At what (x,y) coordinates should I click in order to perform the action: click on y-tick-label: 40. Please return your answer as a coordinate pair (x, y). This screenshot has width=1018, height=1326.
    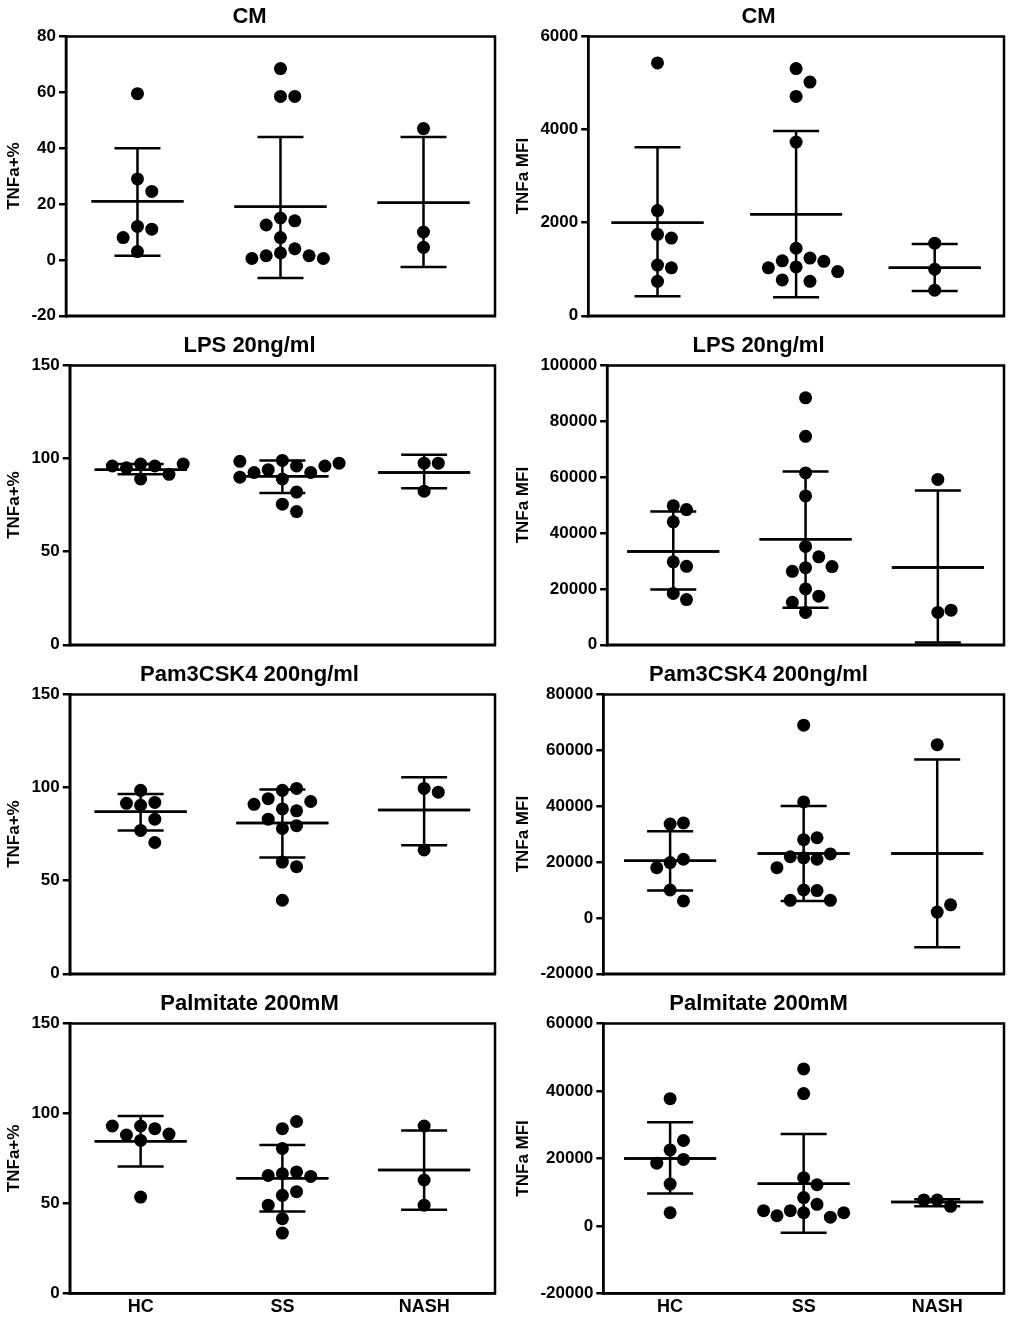
    Looking at the image, I should click on (46, 147).